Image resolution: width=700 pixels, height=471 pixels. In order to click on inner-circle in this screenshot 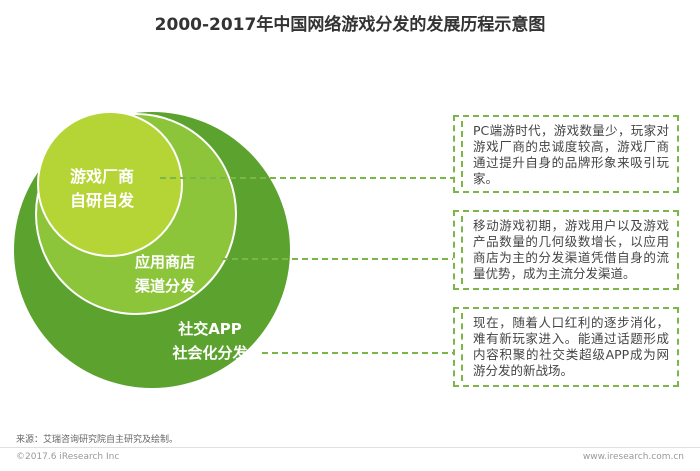, I will do `click(110, 184)`.